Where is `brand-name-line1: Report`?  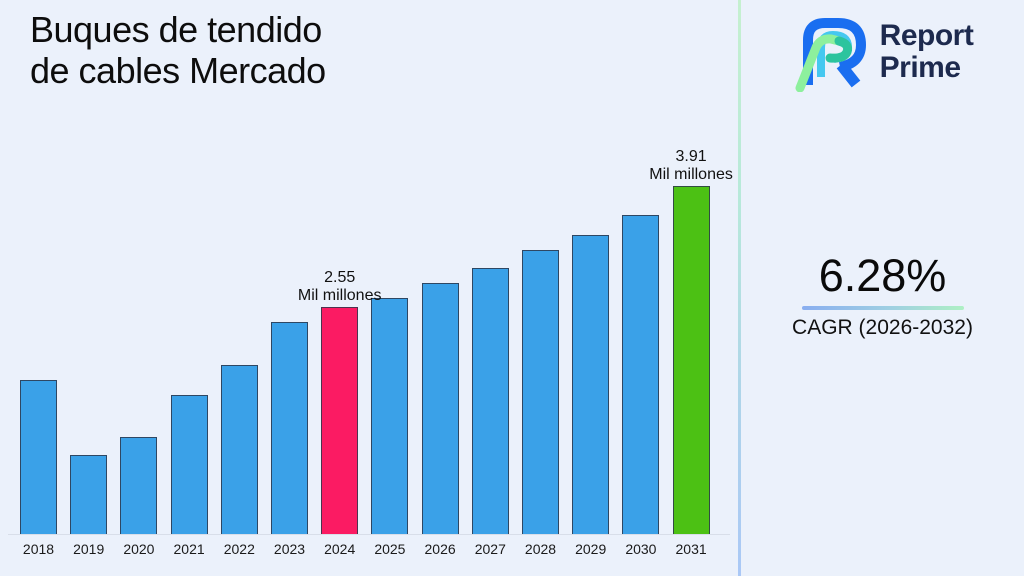 brand-name-line1: Report is located at coordinates (926, 35).